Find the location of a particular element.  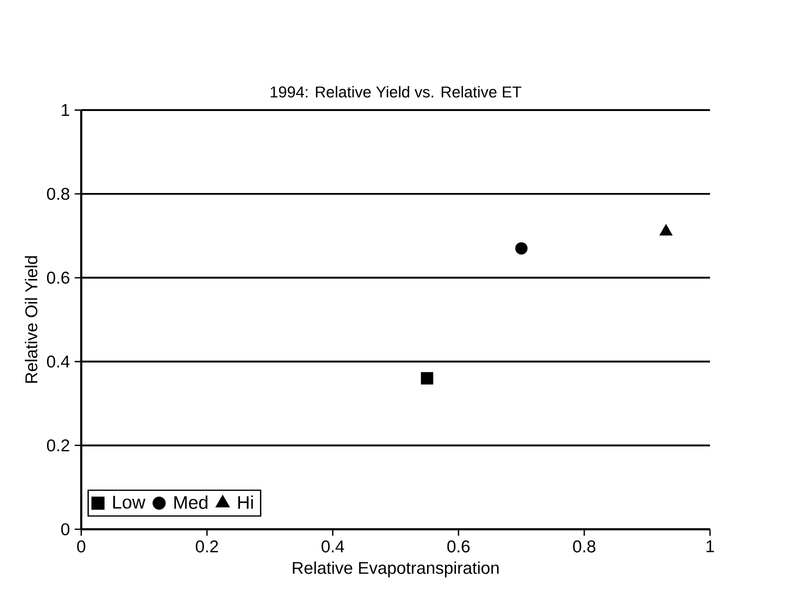

y-axis-title: Relative Oil Yield is located at coordinates (31, 319).